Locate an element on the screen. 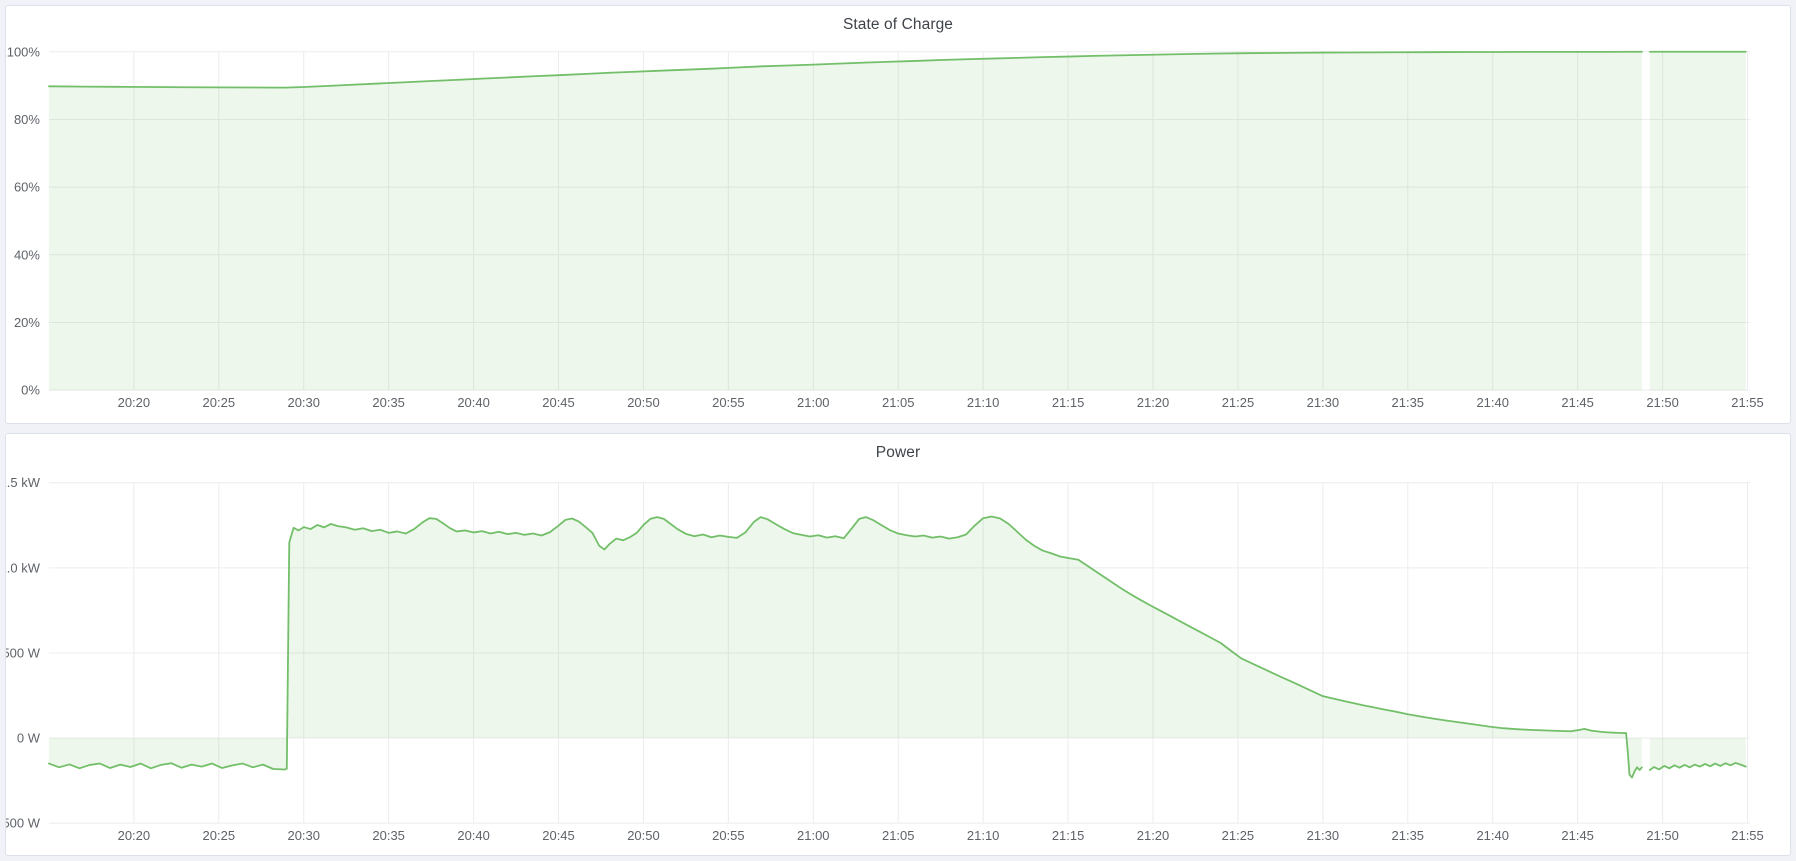 The image size is (1796, 861). y-axis-tick-label: 1.5 kW is located at coordinates (23, 482).